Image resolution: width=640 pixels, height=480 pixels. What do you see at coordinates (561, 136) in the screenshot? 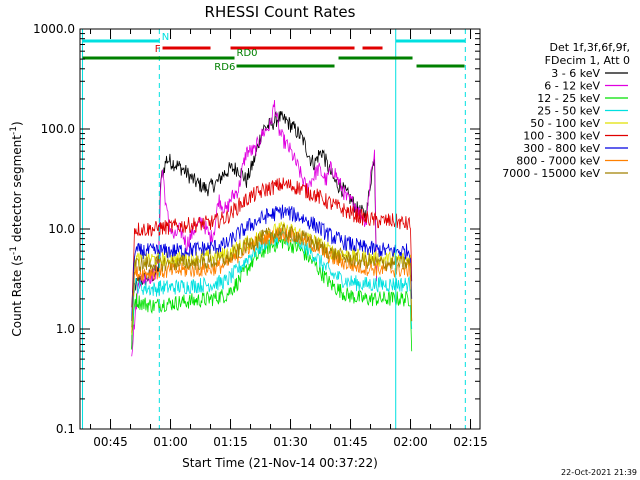
I see `legend-label-6: 100 - 300 keV` at bounding box center [561, 136].